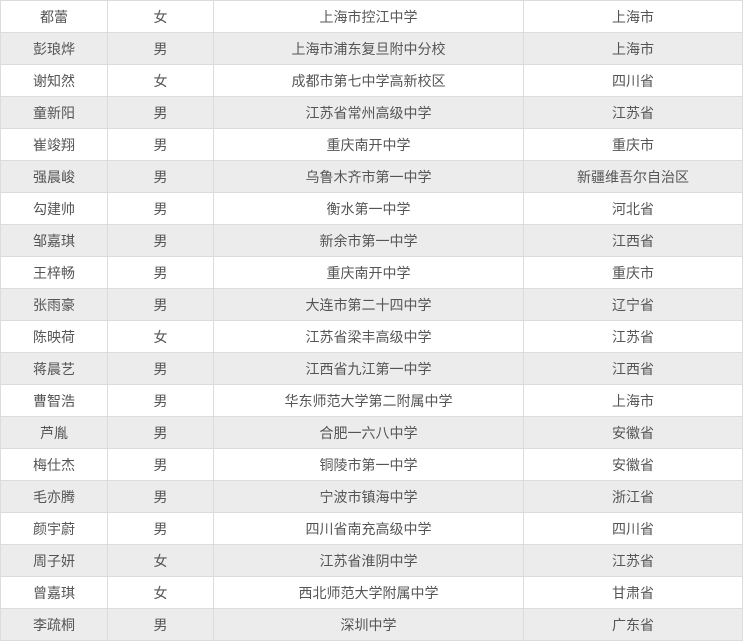 This screenshot has height=641, width=744. I want to click on table-row: 邹嘉琪男新余市第一中学 江西省, so click(371, 240).